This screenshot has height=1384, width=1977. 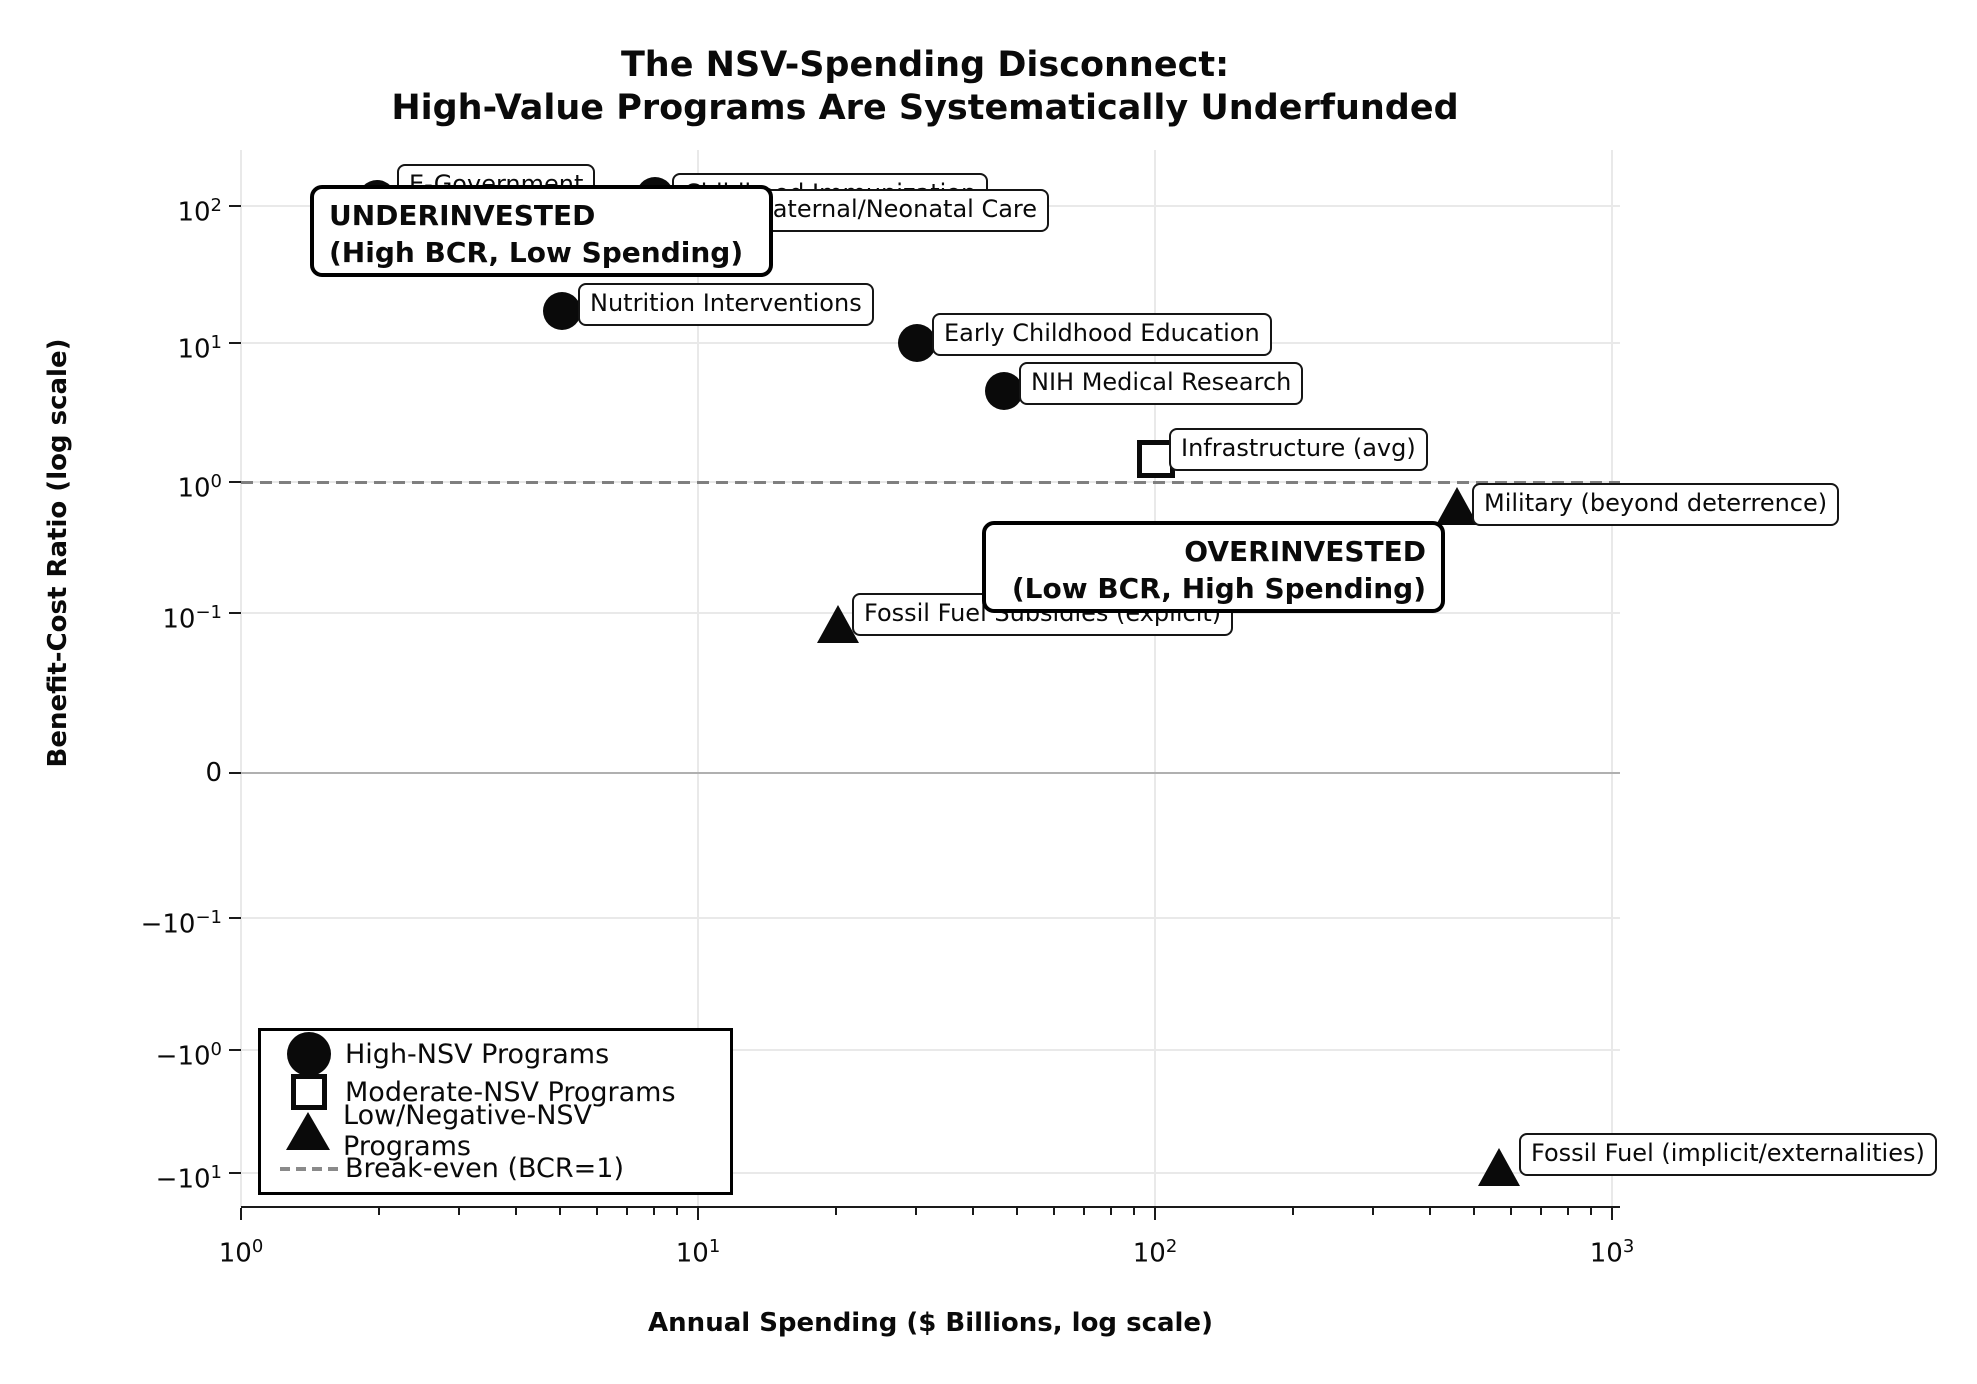 What do you see at coordinates (895, 210) in the screenshot?
I see `point-label-maternal-neonatal-care: Maternal/Neonatal Care` at bounding box center [895, 210].